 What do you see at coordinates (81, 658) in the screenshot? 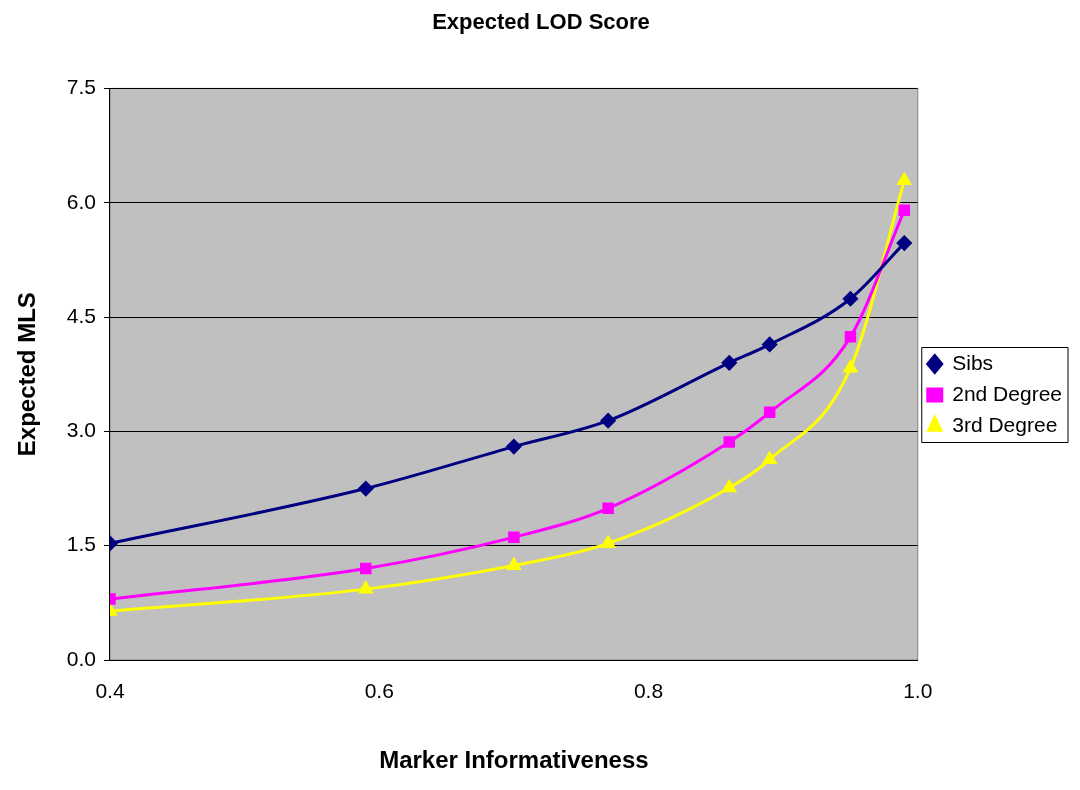
I see `y-tick-label: 0.0` at bounding box center [81, 658].